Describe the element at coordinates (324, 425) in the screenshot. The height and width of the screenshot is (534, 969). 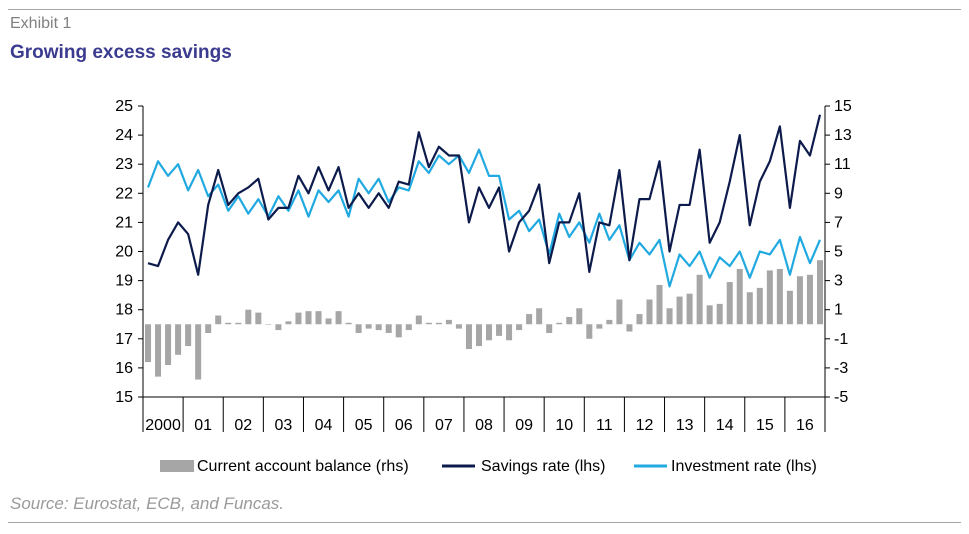
I see `x-tick-label: 04` at that location.